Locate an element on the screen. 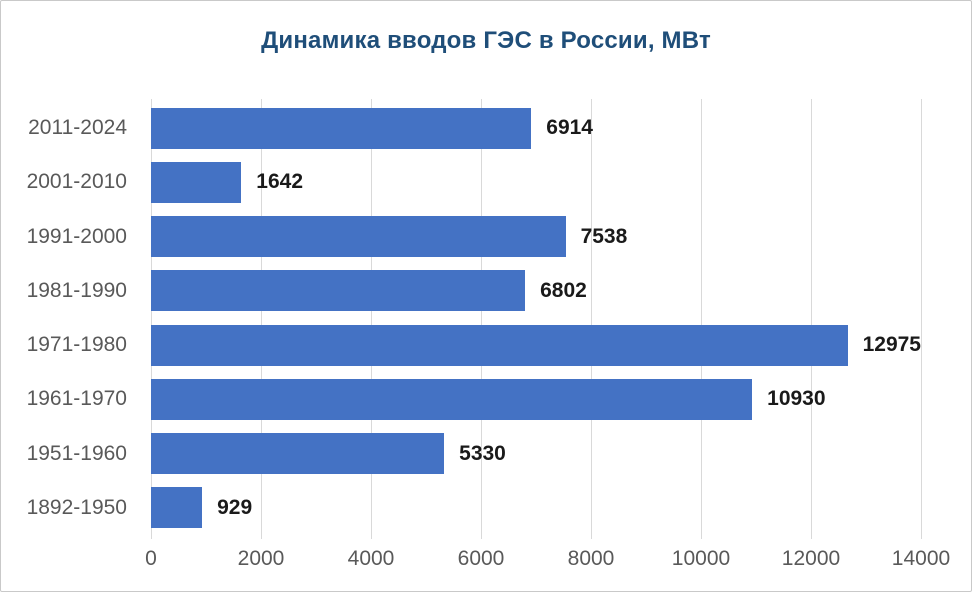  bar-row: 10930 is located at coordinates (536, 399).